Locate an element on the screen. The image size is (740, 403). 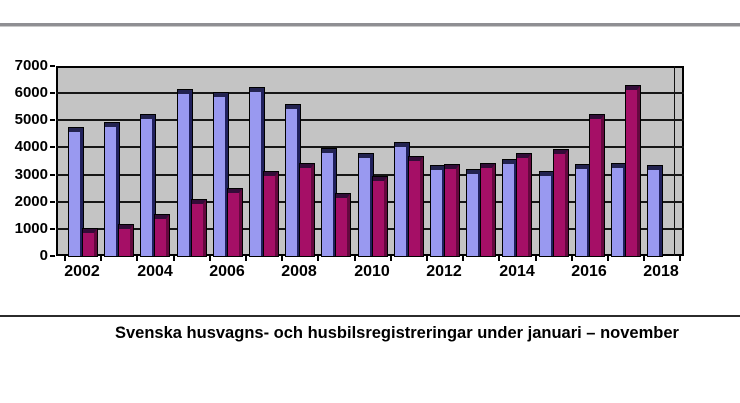
top-divider-line is located at coordinates (370, 25).